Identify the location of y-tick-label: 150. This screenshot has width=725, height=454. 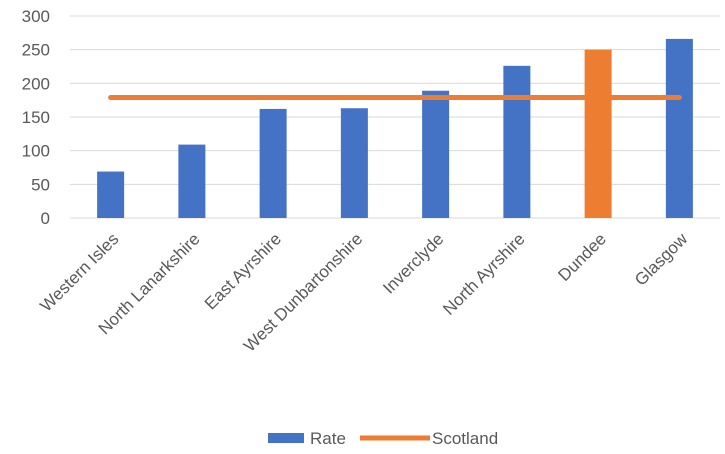
(36, 117).